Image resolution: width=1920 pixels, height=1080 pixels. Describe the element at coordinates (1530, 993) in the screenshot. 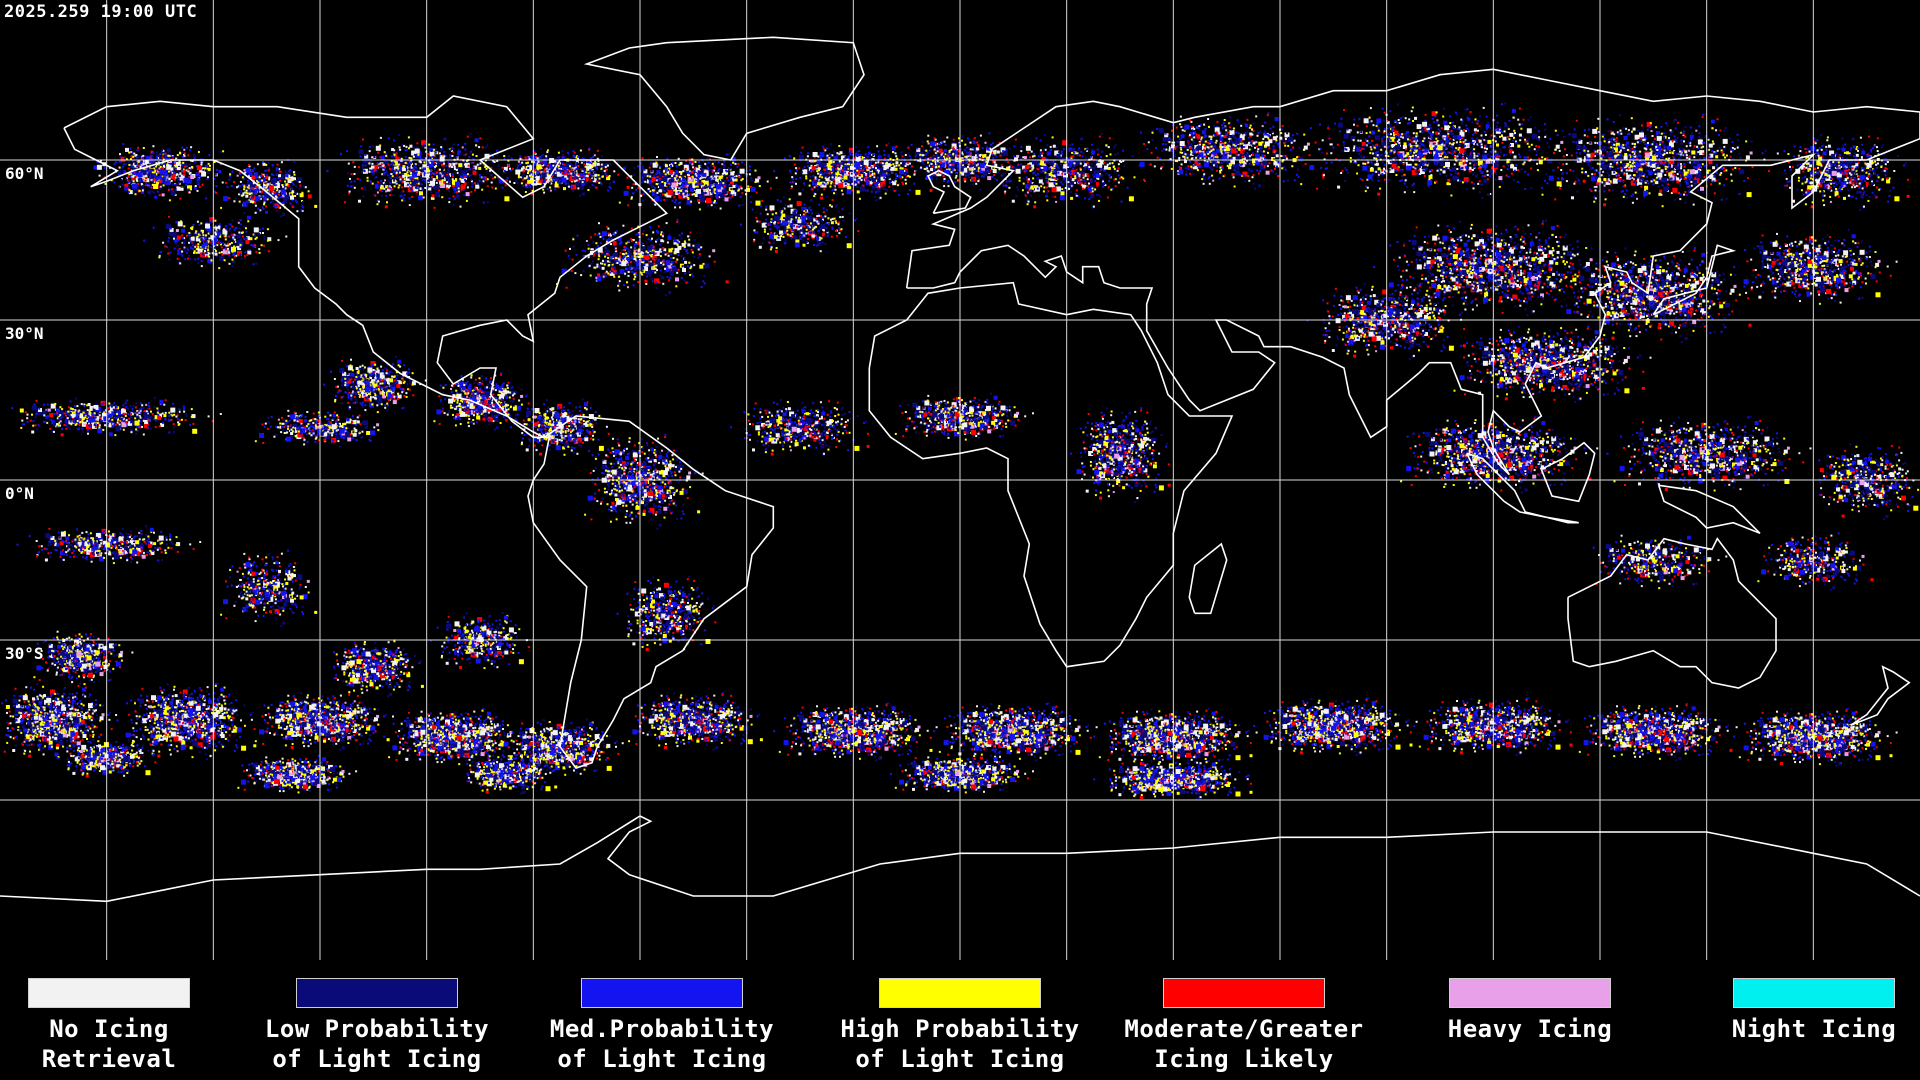

I see `legend-swatch-heavy-icing` at that location.